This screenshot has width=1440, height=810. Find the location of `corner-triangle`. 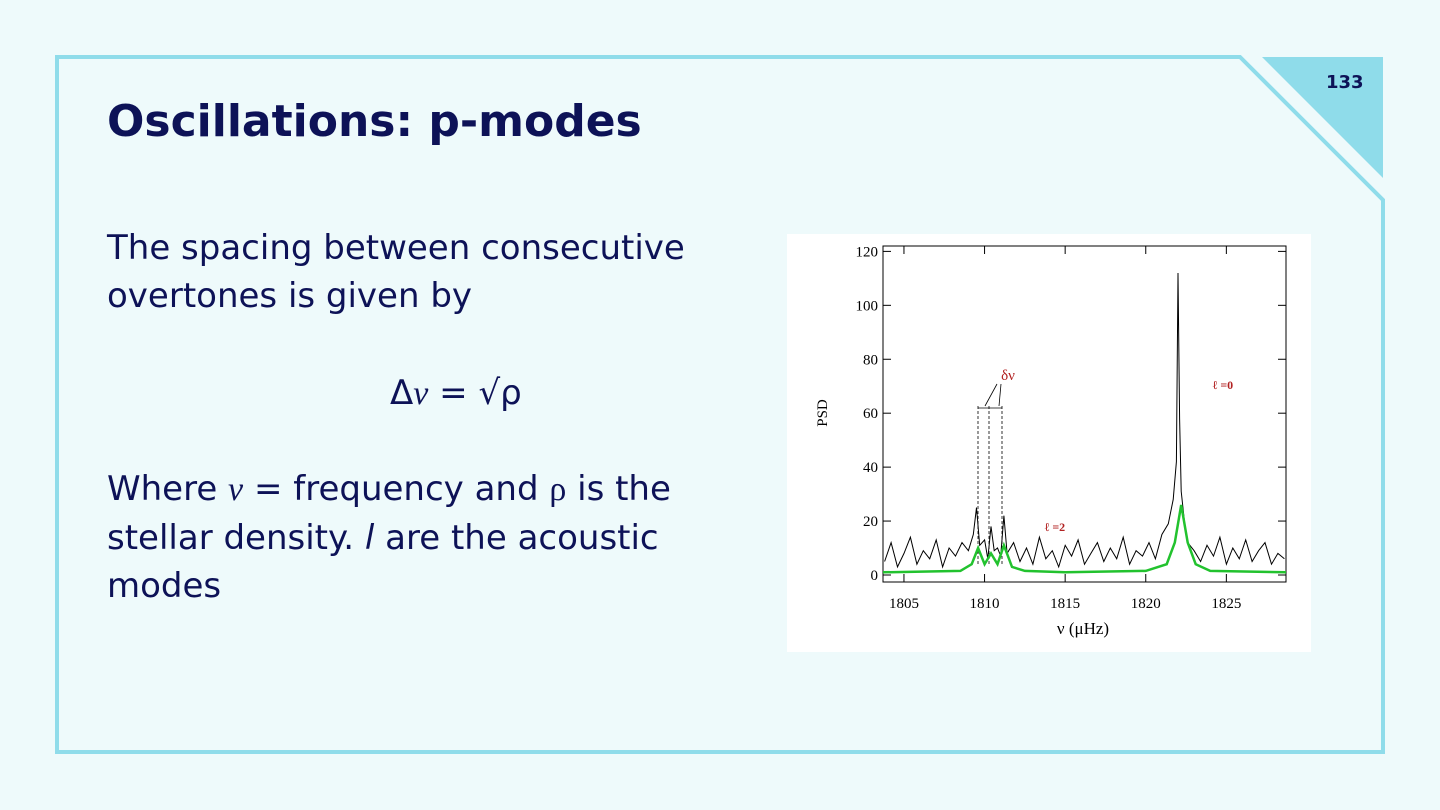

corner-triangle is located at coordinates (1322, 117).